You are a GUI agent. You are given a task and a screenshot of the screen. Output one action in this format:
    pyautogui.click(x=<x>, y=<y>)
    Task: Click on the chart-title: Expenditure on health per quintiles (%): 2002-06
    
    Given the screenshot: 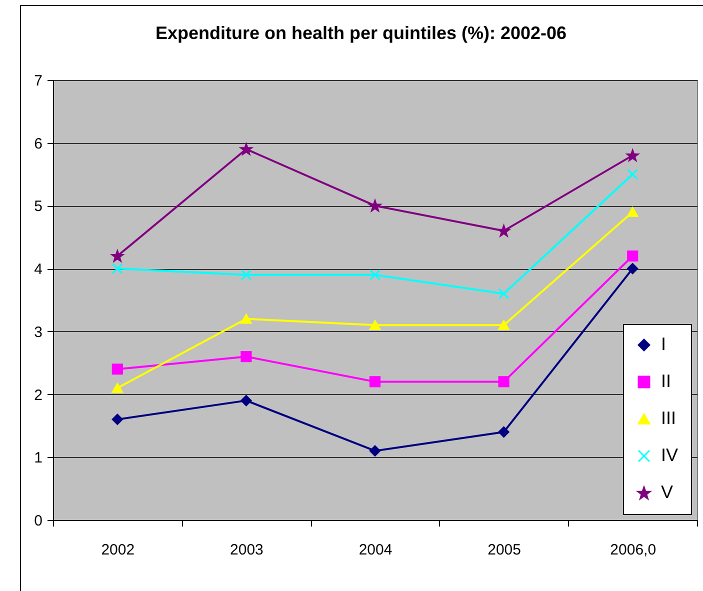 What is the action you would take?
    pyautogui.click(x=361, y=33)
    